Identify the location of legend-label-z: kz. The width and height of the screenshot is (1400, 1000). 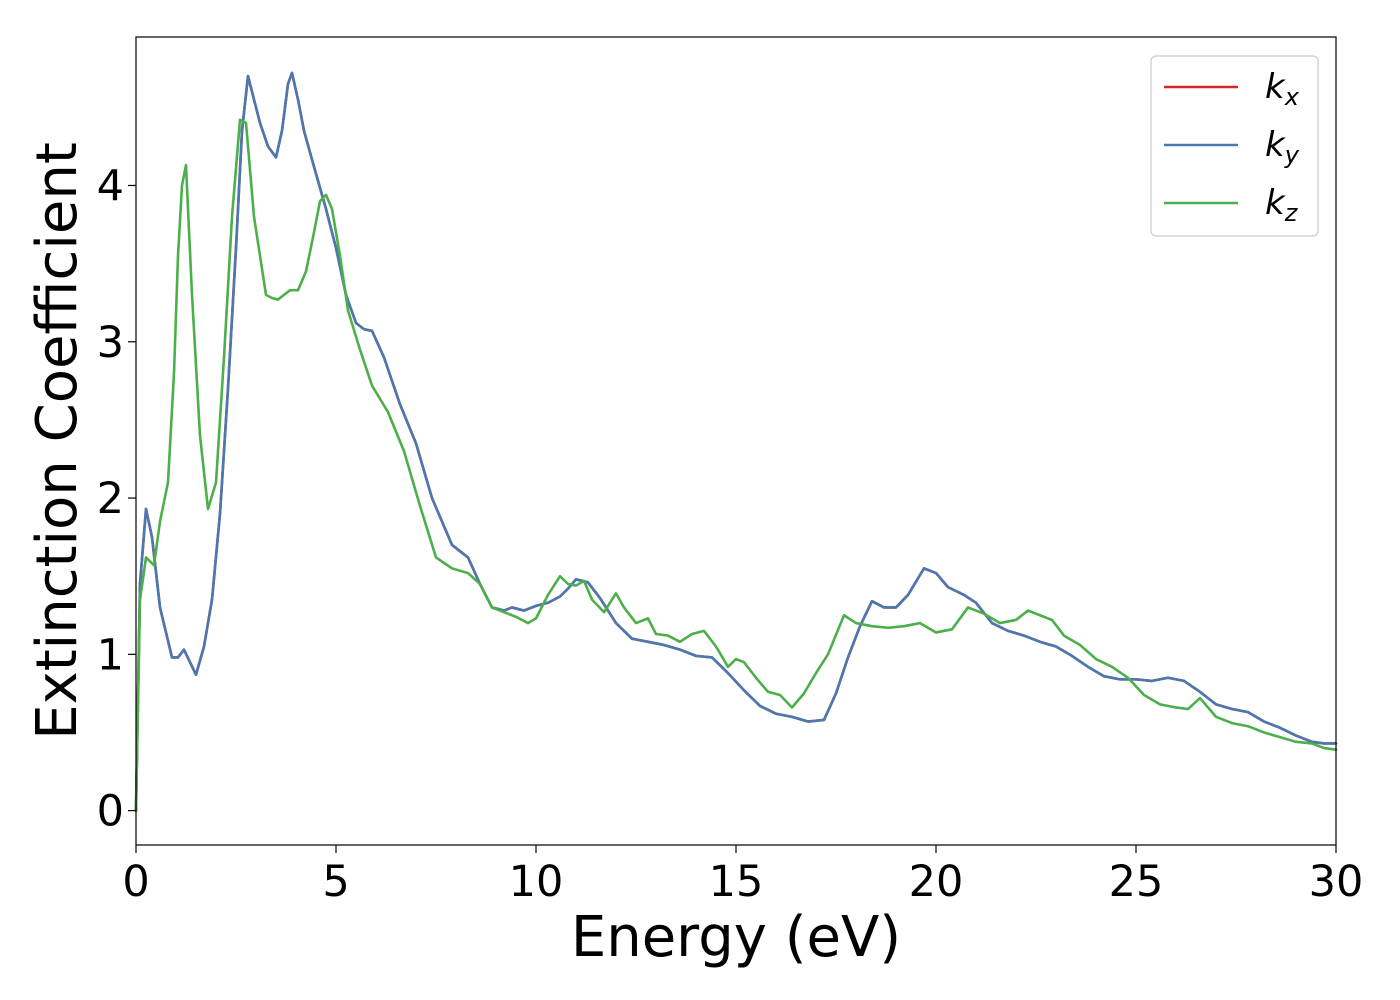
(1282, 205).